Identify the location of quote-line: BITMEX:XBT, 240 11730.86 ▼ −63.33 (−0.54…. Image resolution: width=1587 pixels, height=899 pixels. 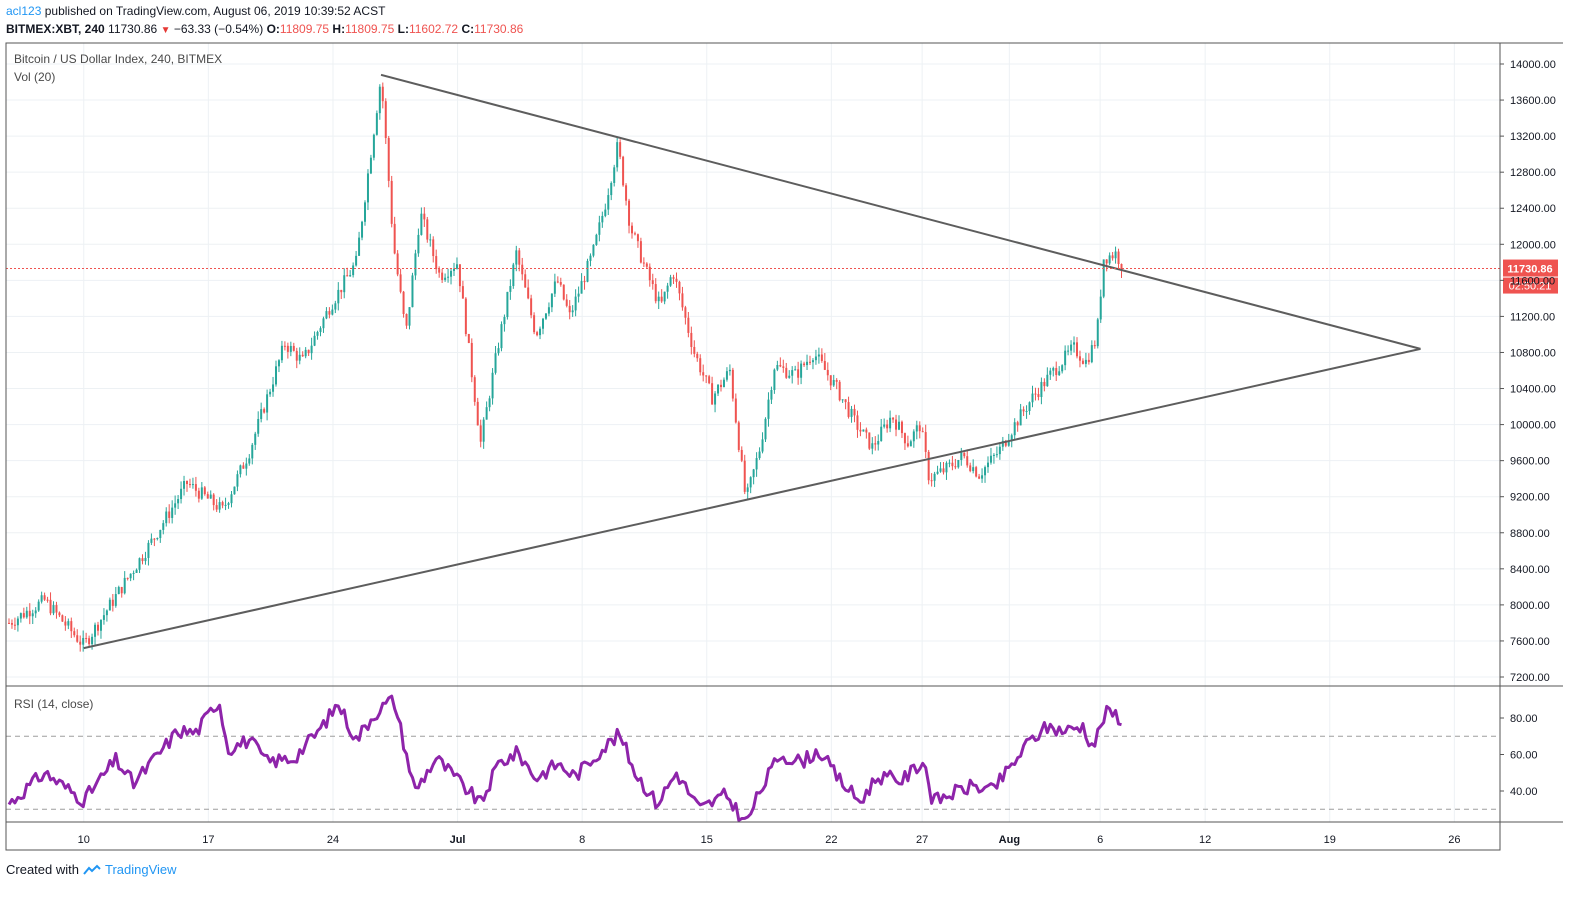
(264, 30).